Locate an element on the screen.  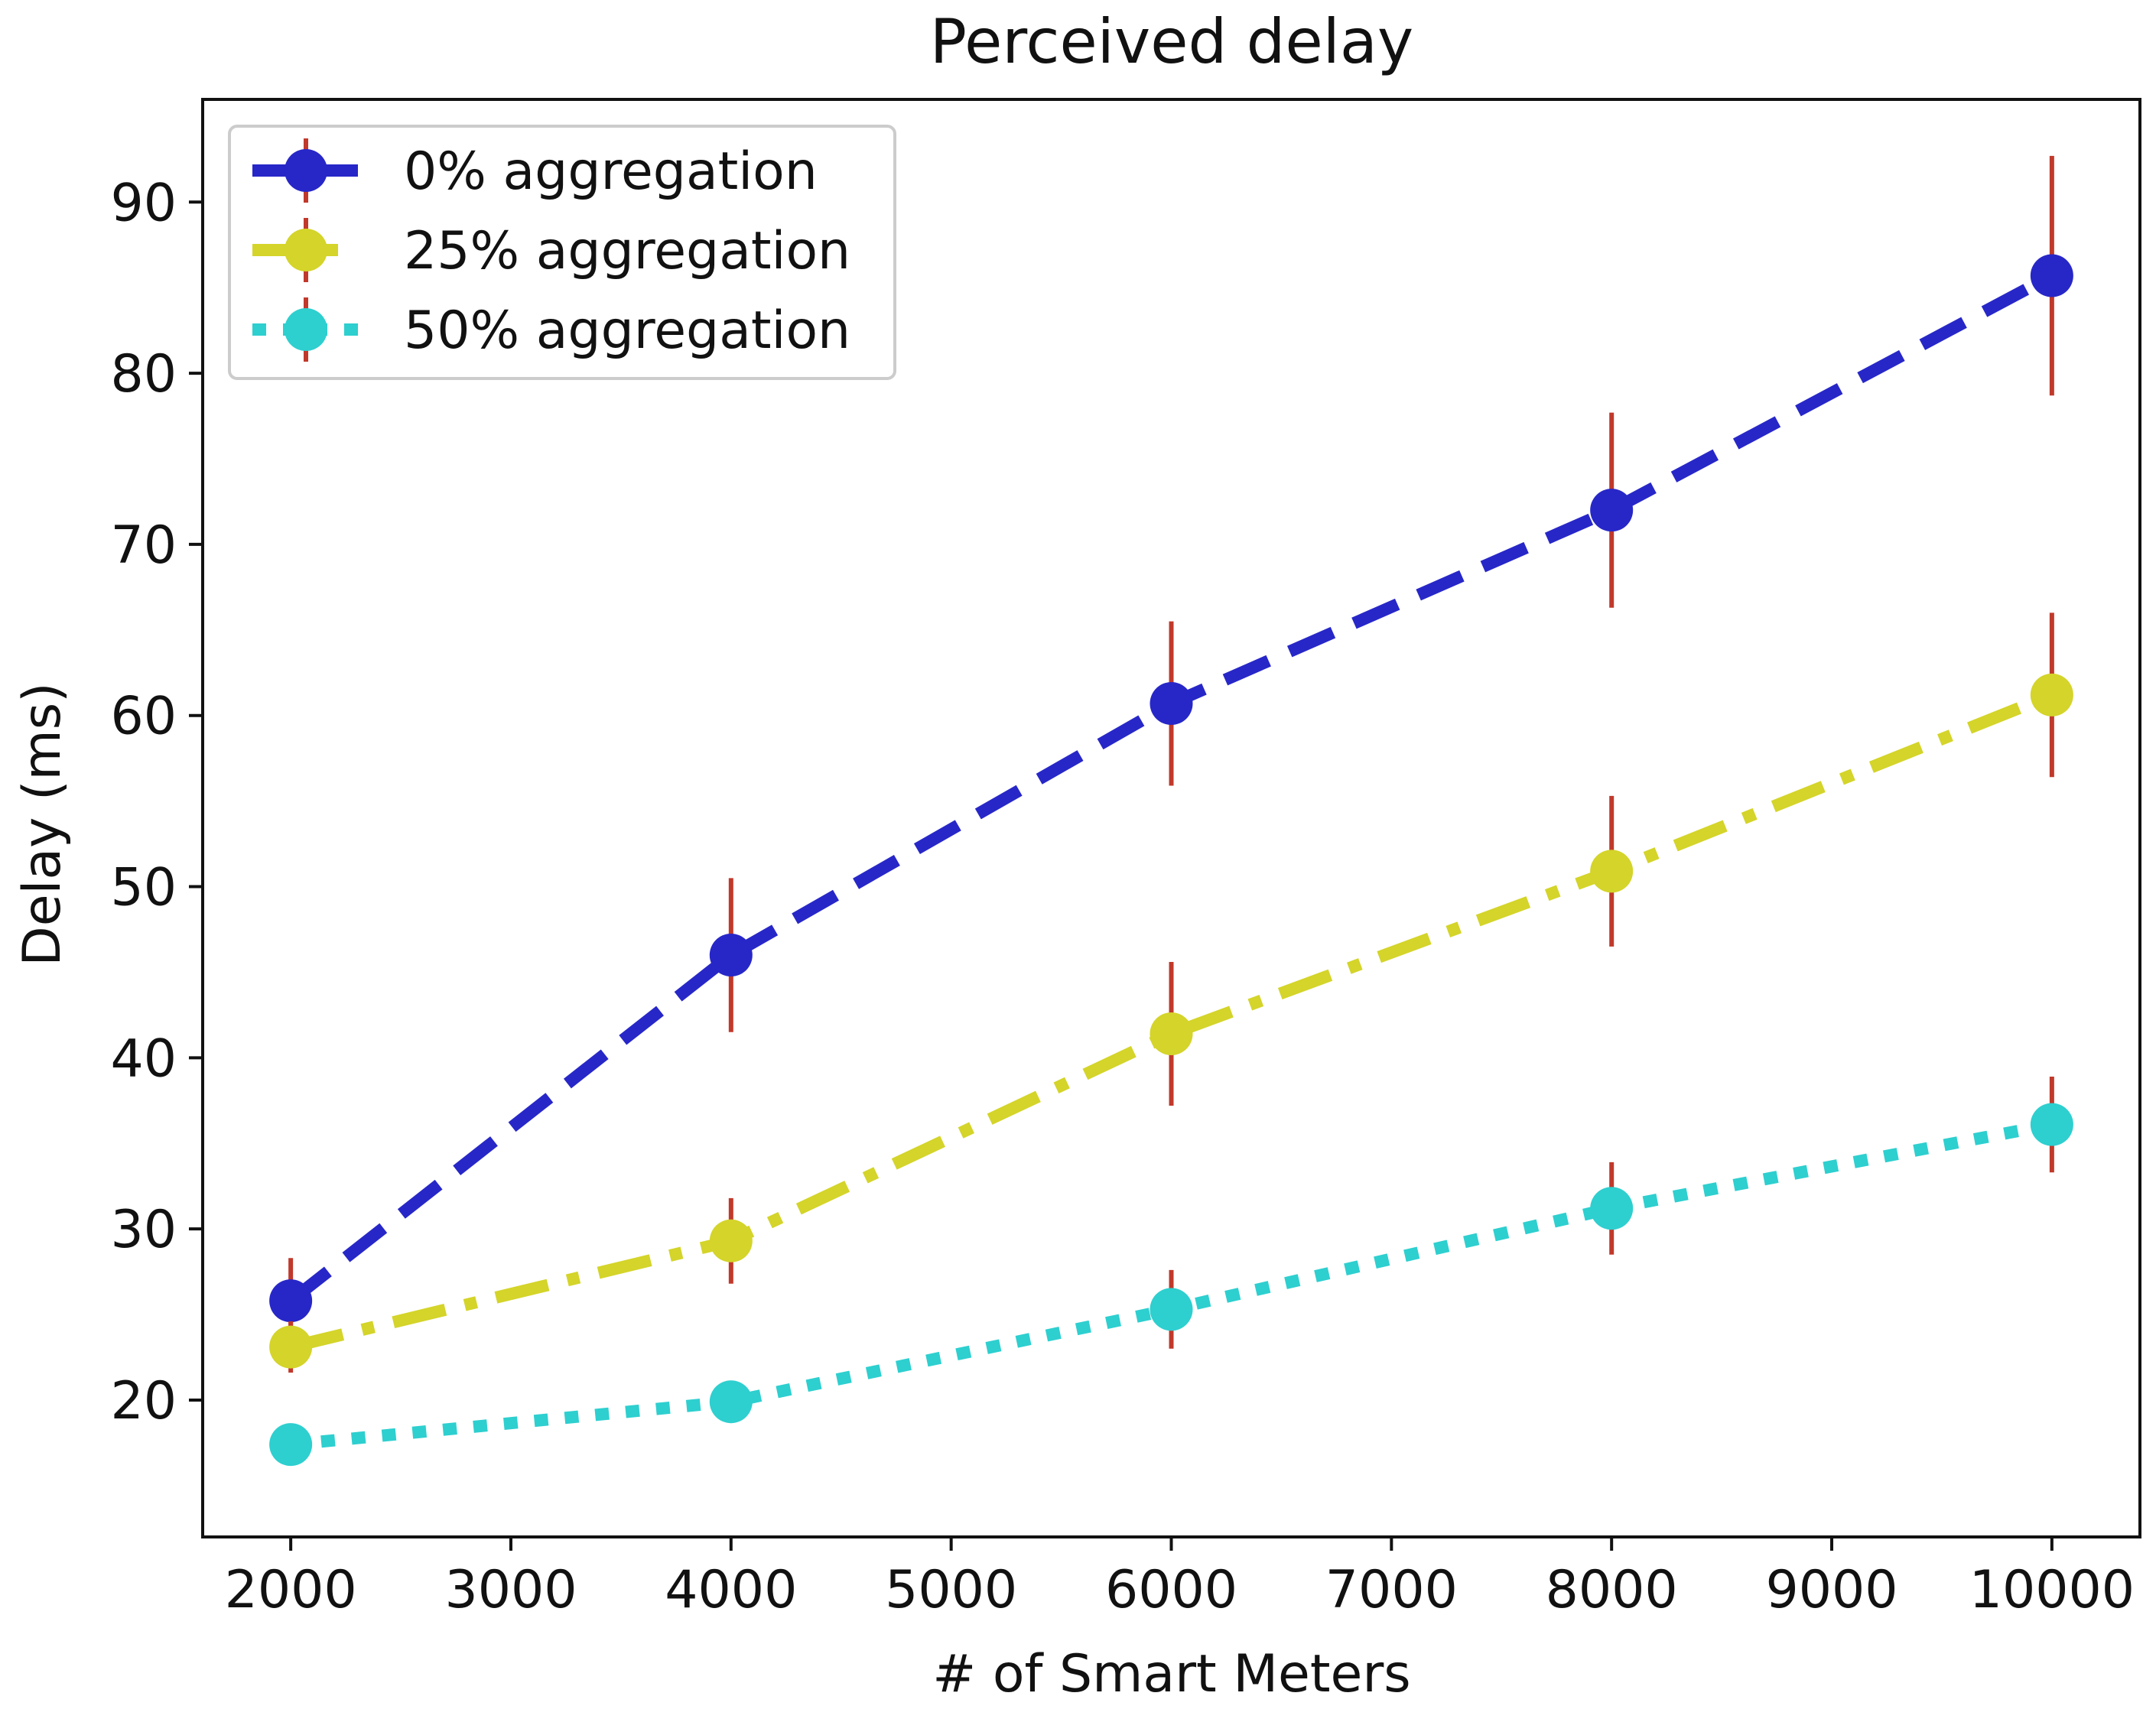
x-tick-label: 10000 is located at coordinates (2052, 1590).